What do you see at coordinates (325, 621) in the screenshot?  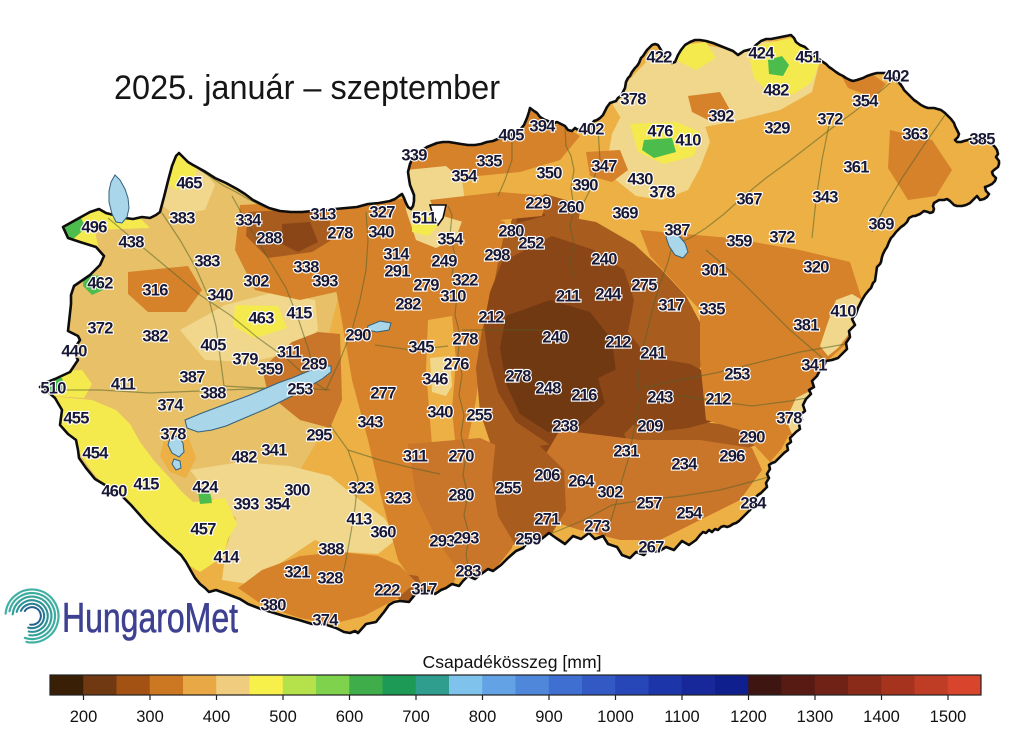 I see `svg-text: 374` at bounding box center [325, 621].